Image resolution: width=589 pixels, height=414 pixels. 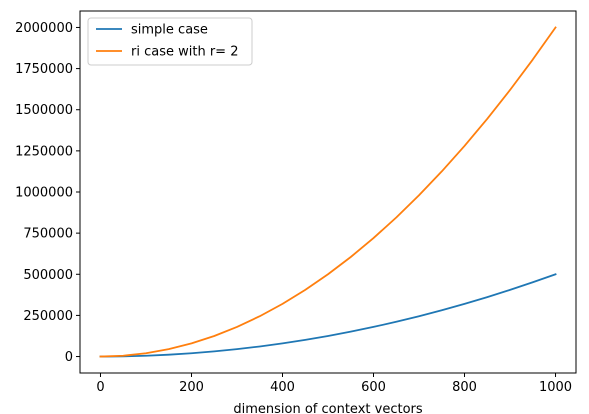 What do you see at coordinates (464, 387) in the screenshot?
I see `x-tick-label: 800` at bounding box center [464, 387].